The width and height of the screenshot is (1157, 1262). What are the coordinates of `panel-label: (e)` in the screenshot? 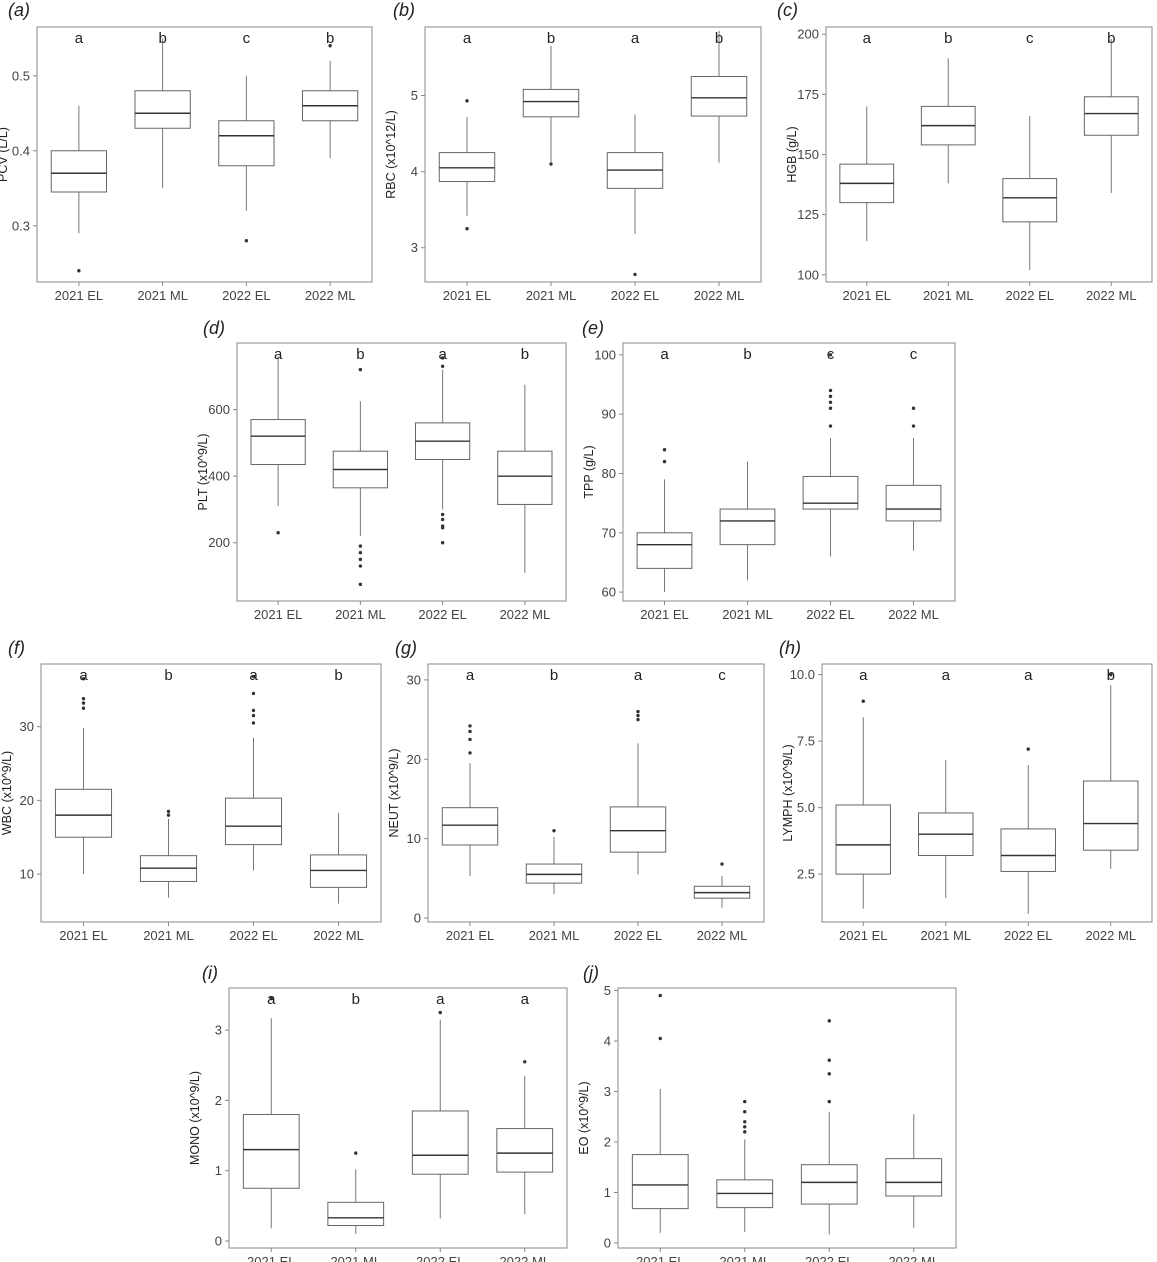 It's located at (593, 328).